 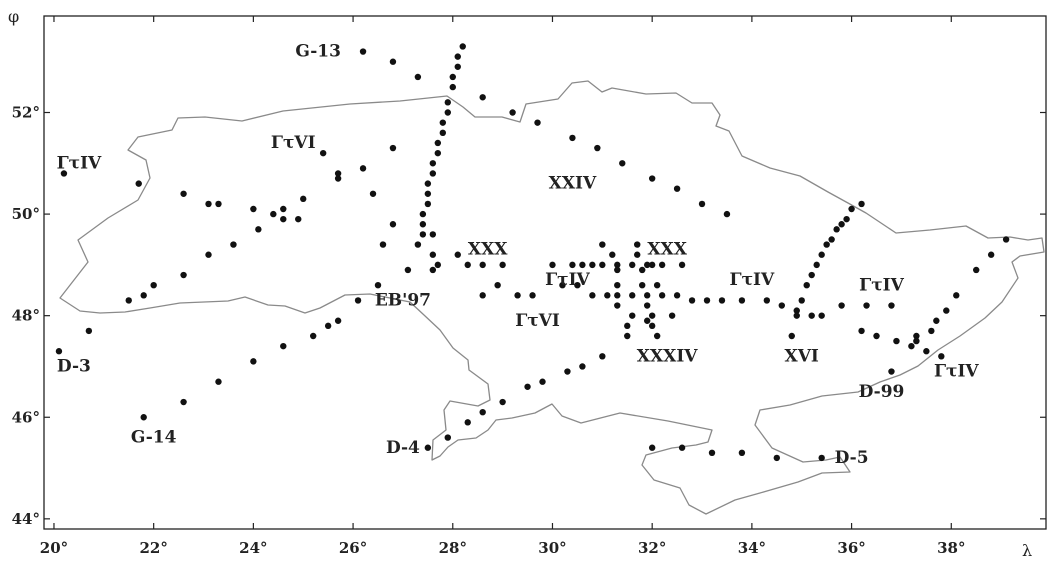 What do you see at coordinates (752, 548) in the screenshot?
I see `x-tick-label: 34°` at bounding box center [752, 548].